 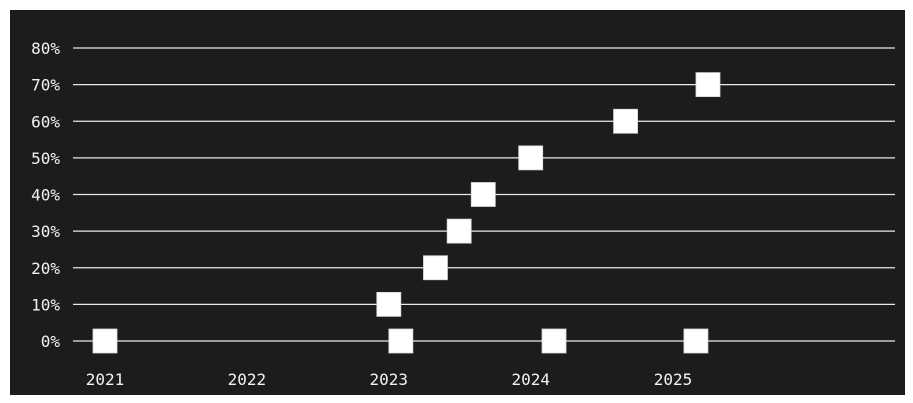 I want to click on y-tick-label: 10%, so click(x=45, y=304).